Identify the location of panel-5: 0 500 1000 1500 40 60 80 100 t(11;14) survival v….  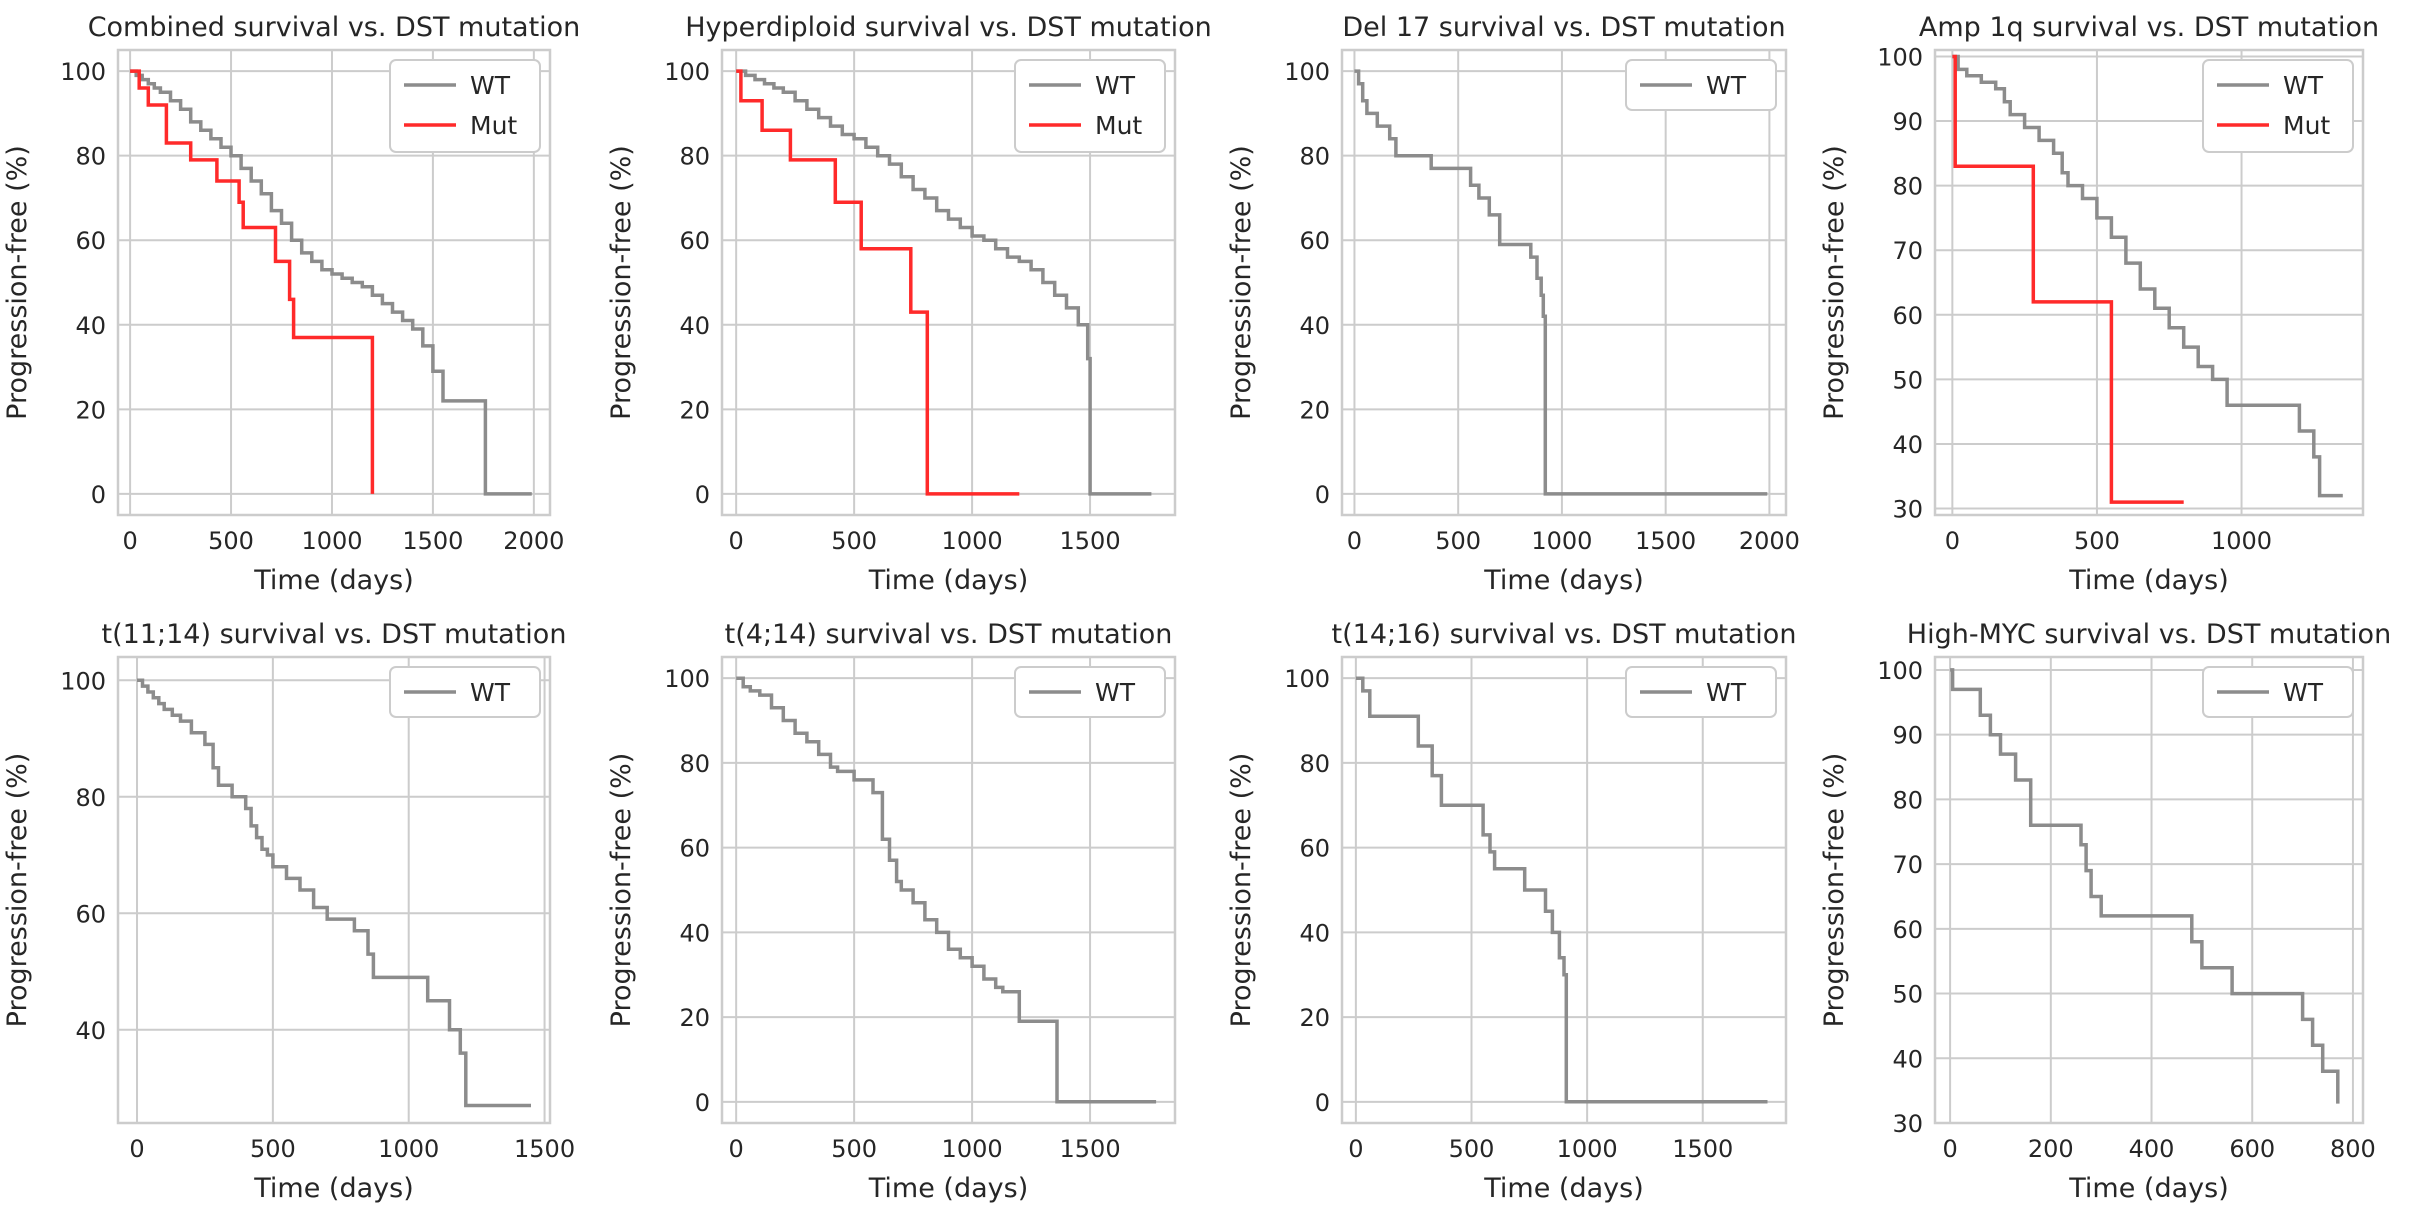
(288, 911).